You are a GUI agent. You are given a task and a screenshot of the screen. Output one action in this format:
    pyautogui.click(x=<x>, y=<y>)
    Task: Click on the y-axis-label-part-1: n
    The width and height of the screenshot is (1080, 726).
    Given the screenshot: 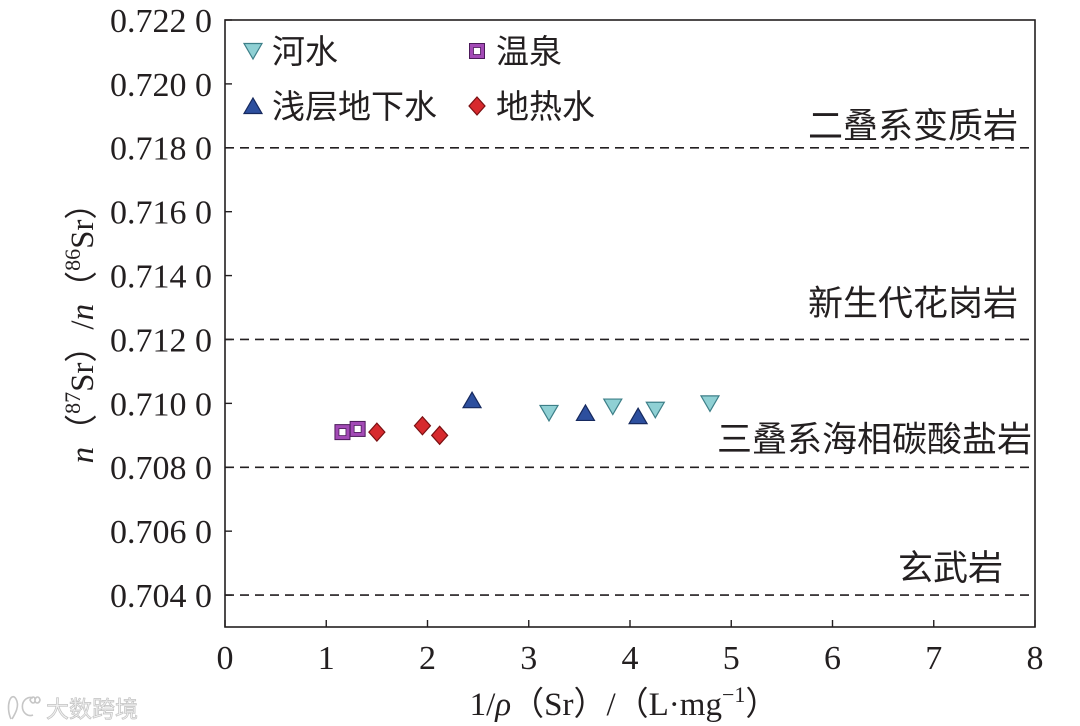 What is the action you would take?
    pyautogui.click(x=83, y=455)
    